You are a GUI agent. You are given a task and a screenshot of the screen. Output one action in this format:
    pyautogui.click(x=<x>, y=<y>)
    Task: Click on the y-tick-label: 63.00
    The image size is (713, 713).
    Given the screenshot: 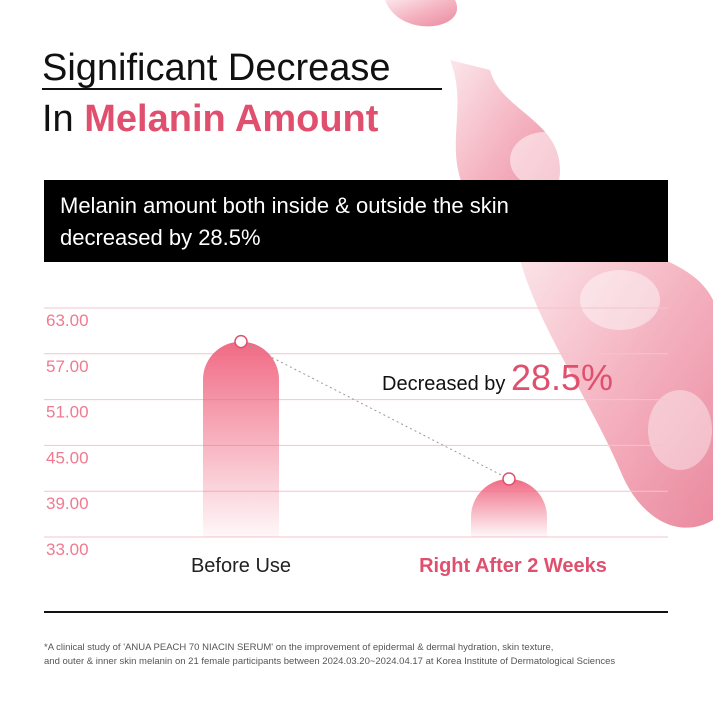 What is the action you would take?
    pyautogui.click(x=67, y=320)
    